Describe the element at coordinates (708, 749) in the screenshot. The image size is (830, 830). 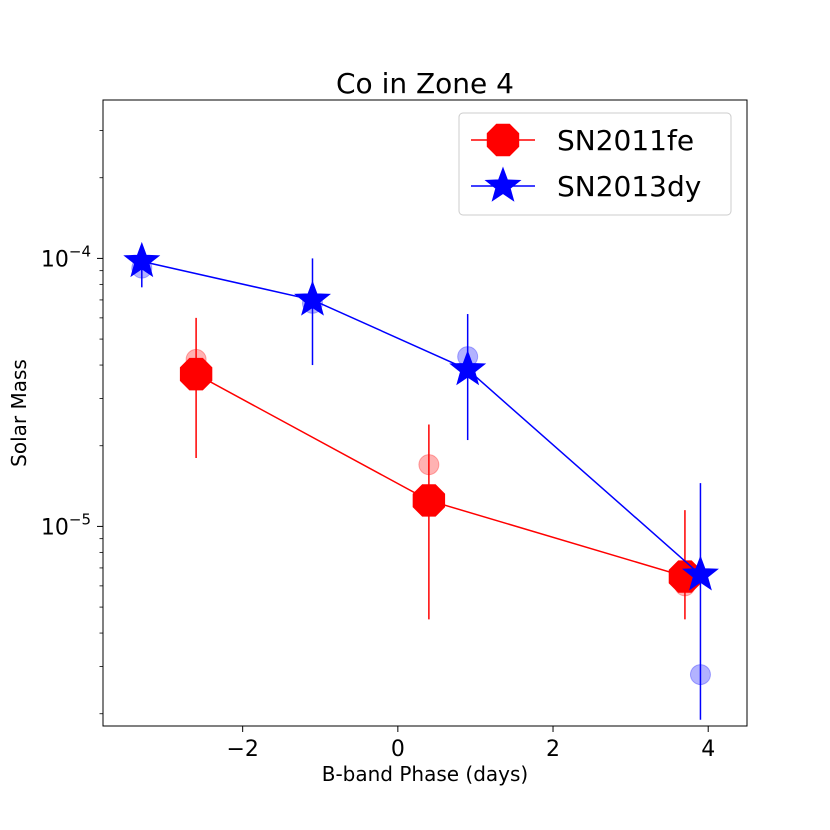
I see `x-tick-label-4: 4` at that location.